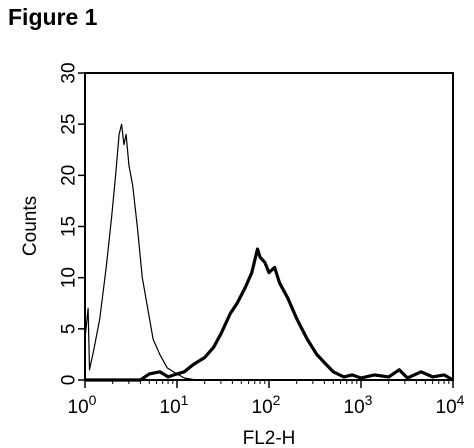  I want to click on y-tick-label: 15, so click(69, 226).